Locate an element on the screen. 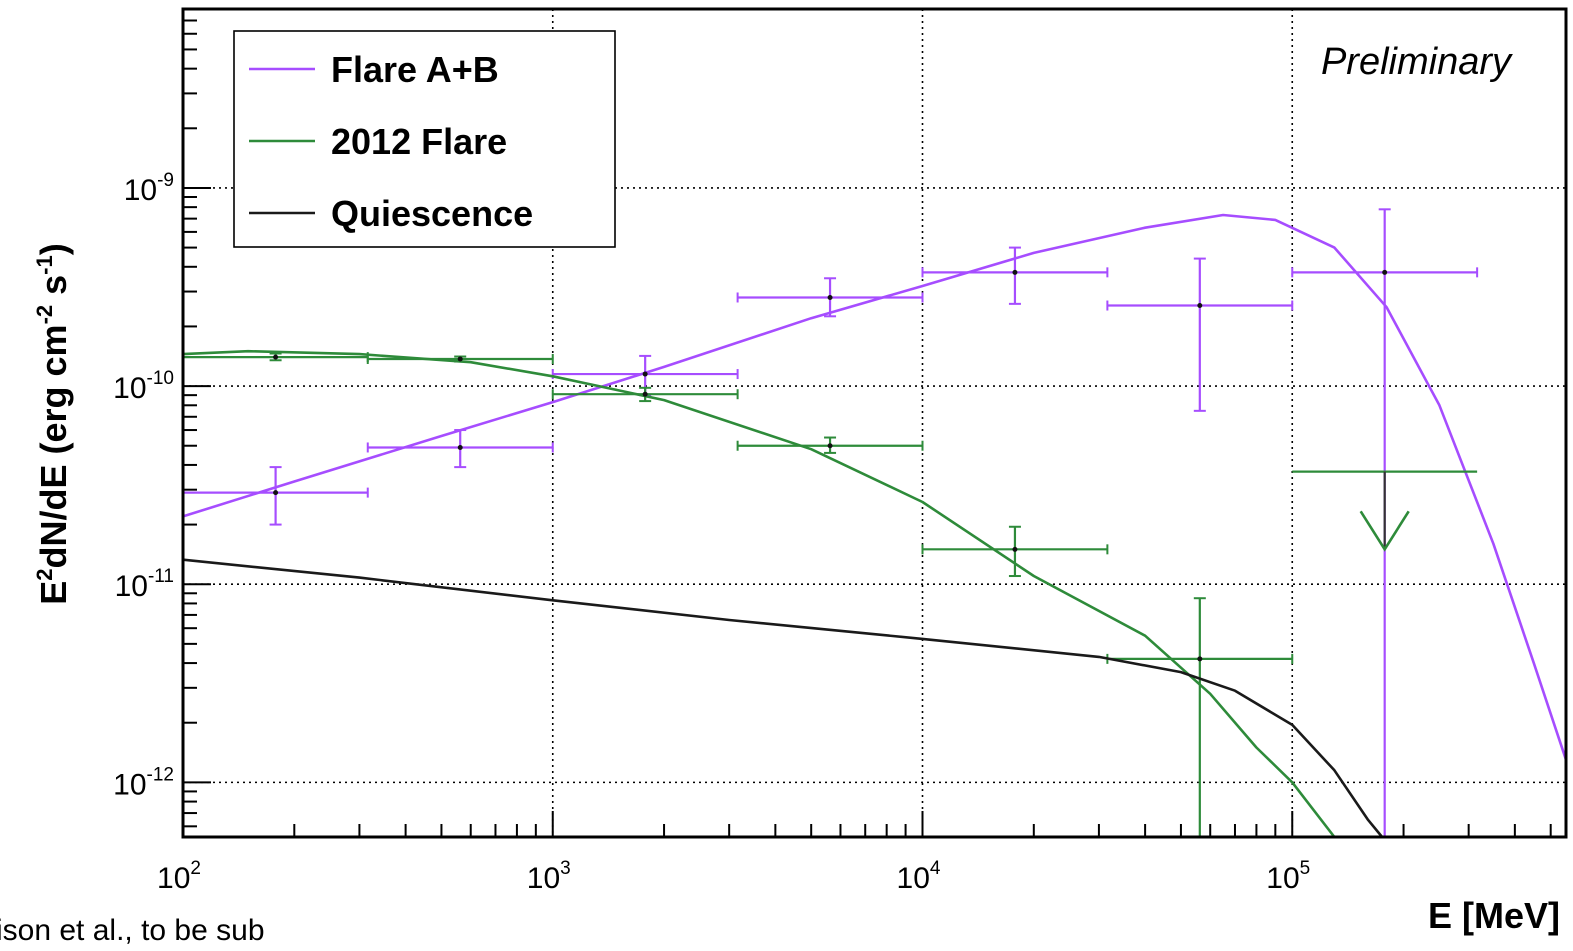 The width and height of the screenshot is (1573, 951). x-tick-label: 10² is located at coordinates (179, 876).